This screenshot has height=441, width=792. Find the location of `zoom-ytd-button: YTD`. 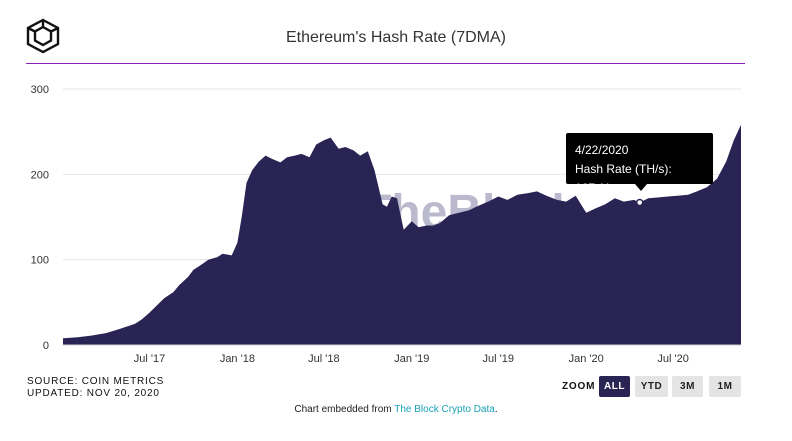

zoom-ytd-button: YTD is located at coordinates (651, 386).